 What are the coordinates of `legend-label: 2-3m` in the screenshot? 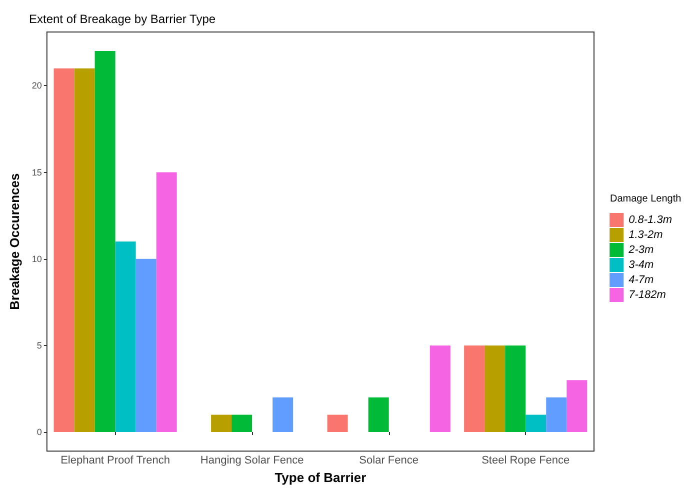 It's located at (641, 250).